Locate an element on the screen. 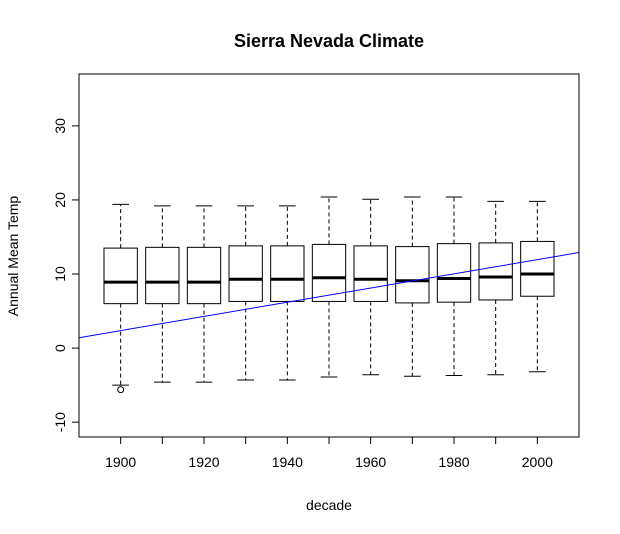 Image resolution: width=620 pixels, height=534 pixels. box-1990 is located at coordinates (495, 288).